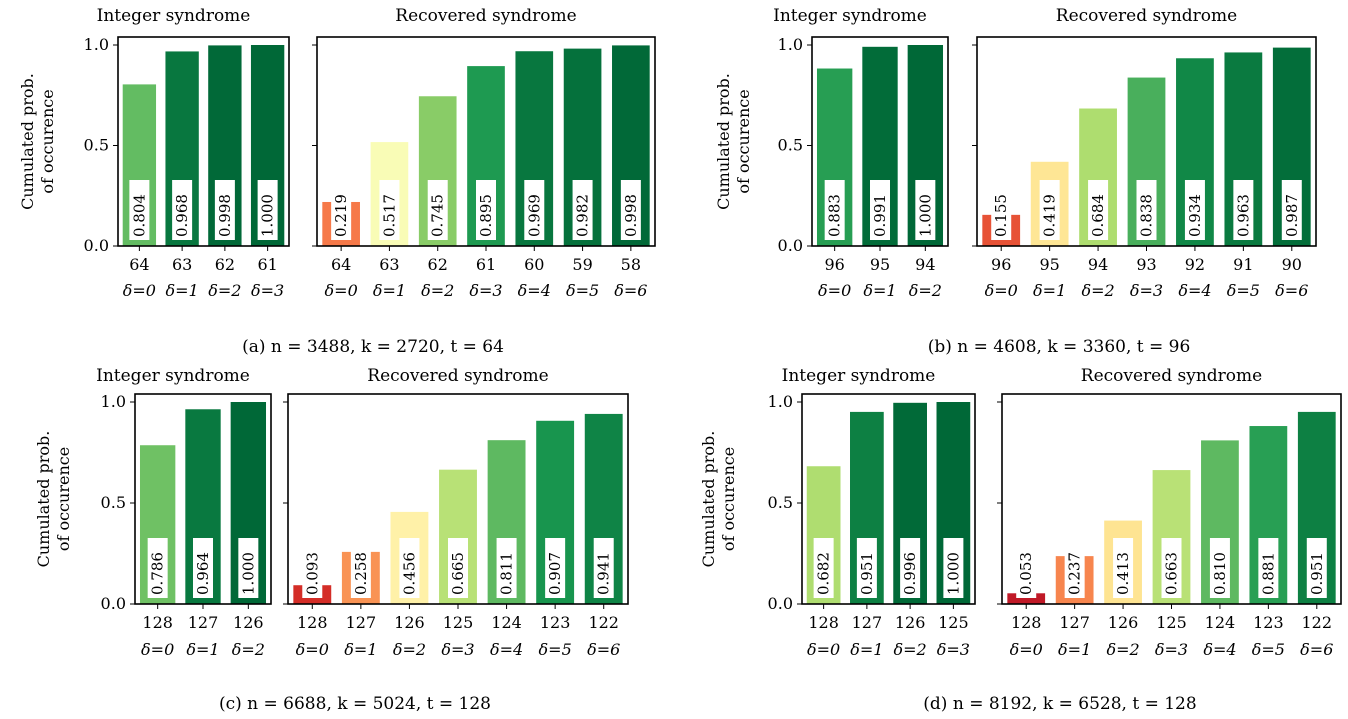 This screenshot has height=719, width=1348. What do you see at coordinates (824, 573) in the screenshot?
I see `data-label: 0.682` at bounding box center [824, 573].